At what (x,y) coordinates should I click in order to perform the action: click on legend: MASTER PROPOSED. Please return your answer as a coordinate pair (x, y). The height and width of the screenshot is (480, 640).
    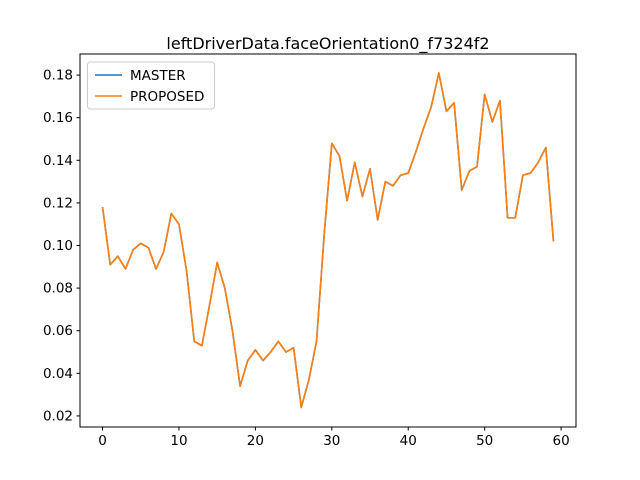
    Looking at the image, I should click on (151, 85).